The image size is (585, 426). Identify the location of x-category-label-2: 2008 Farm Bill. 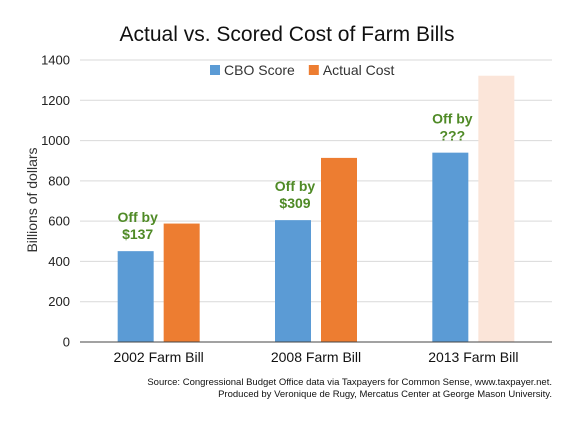
(316, 357).